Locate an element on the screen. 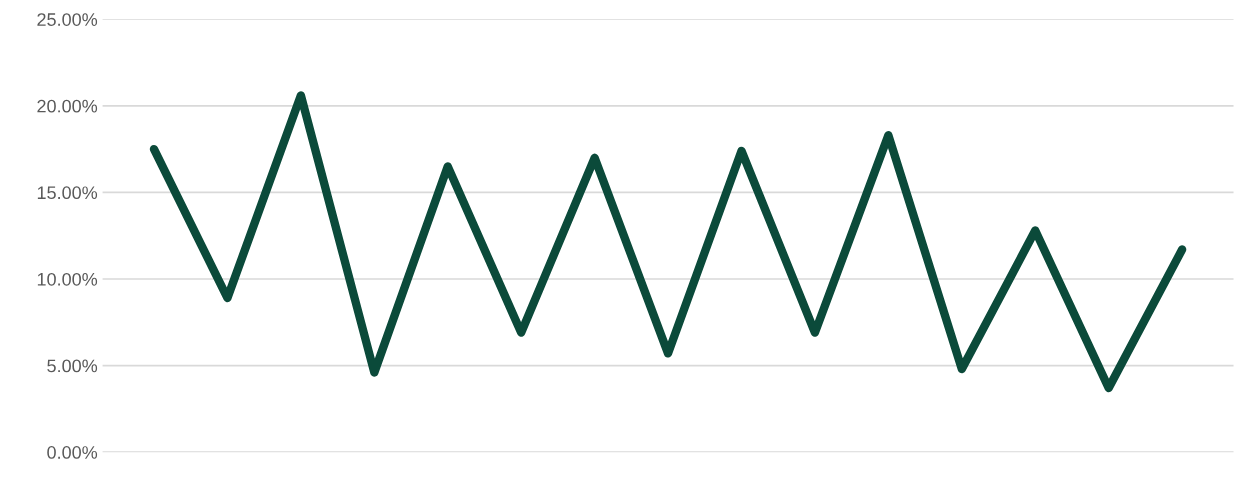 This screenshot has height=481, width=1236. y-tick-label: 5.00% is located at coordinates (72, 366).